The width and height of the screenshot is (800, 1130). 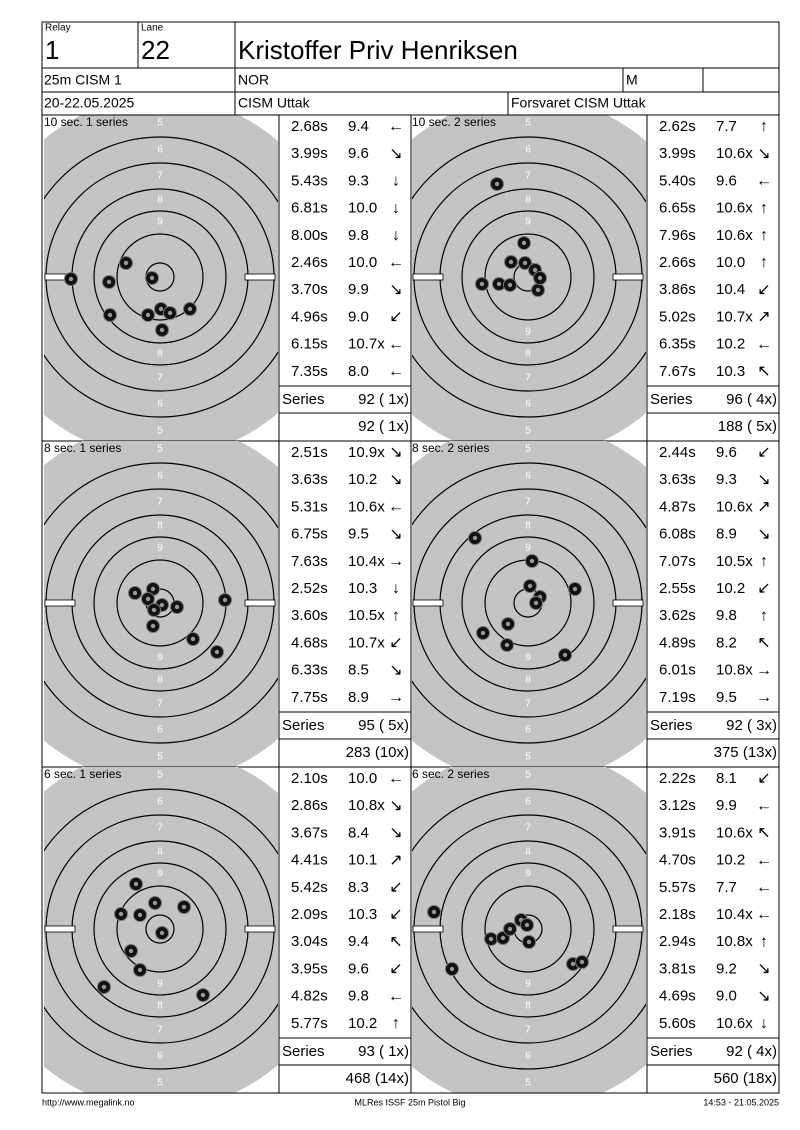 I want to click on shot-time: 3.99s, so click(x=677, y=153).